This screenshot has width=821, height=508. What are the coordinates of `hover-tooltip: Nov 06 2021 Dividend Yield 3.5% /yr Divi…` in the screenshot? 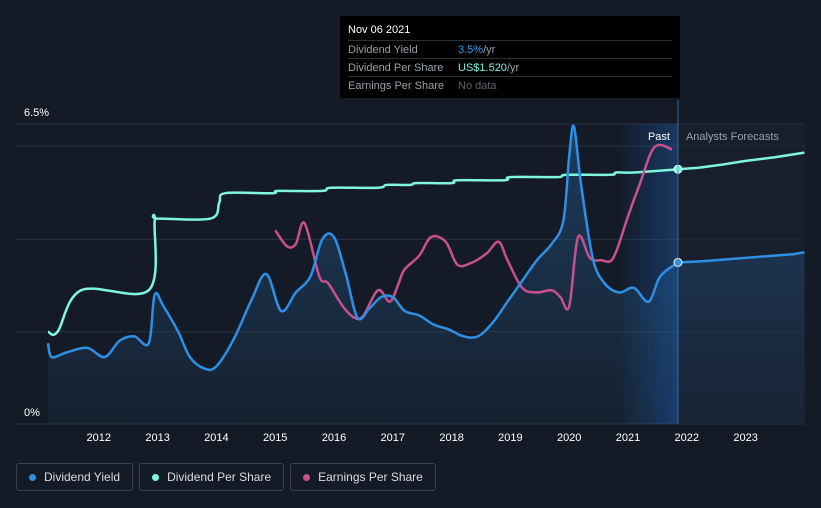 It's located at (510, 57).